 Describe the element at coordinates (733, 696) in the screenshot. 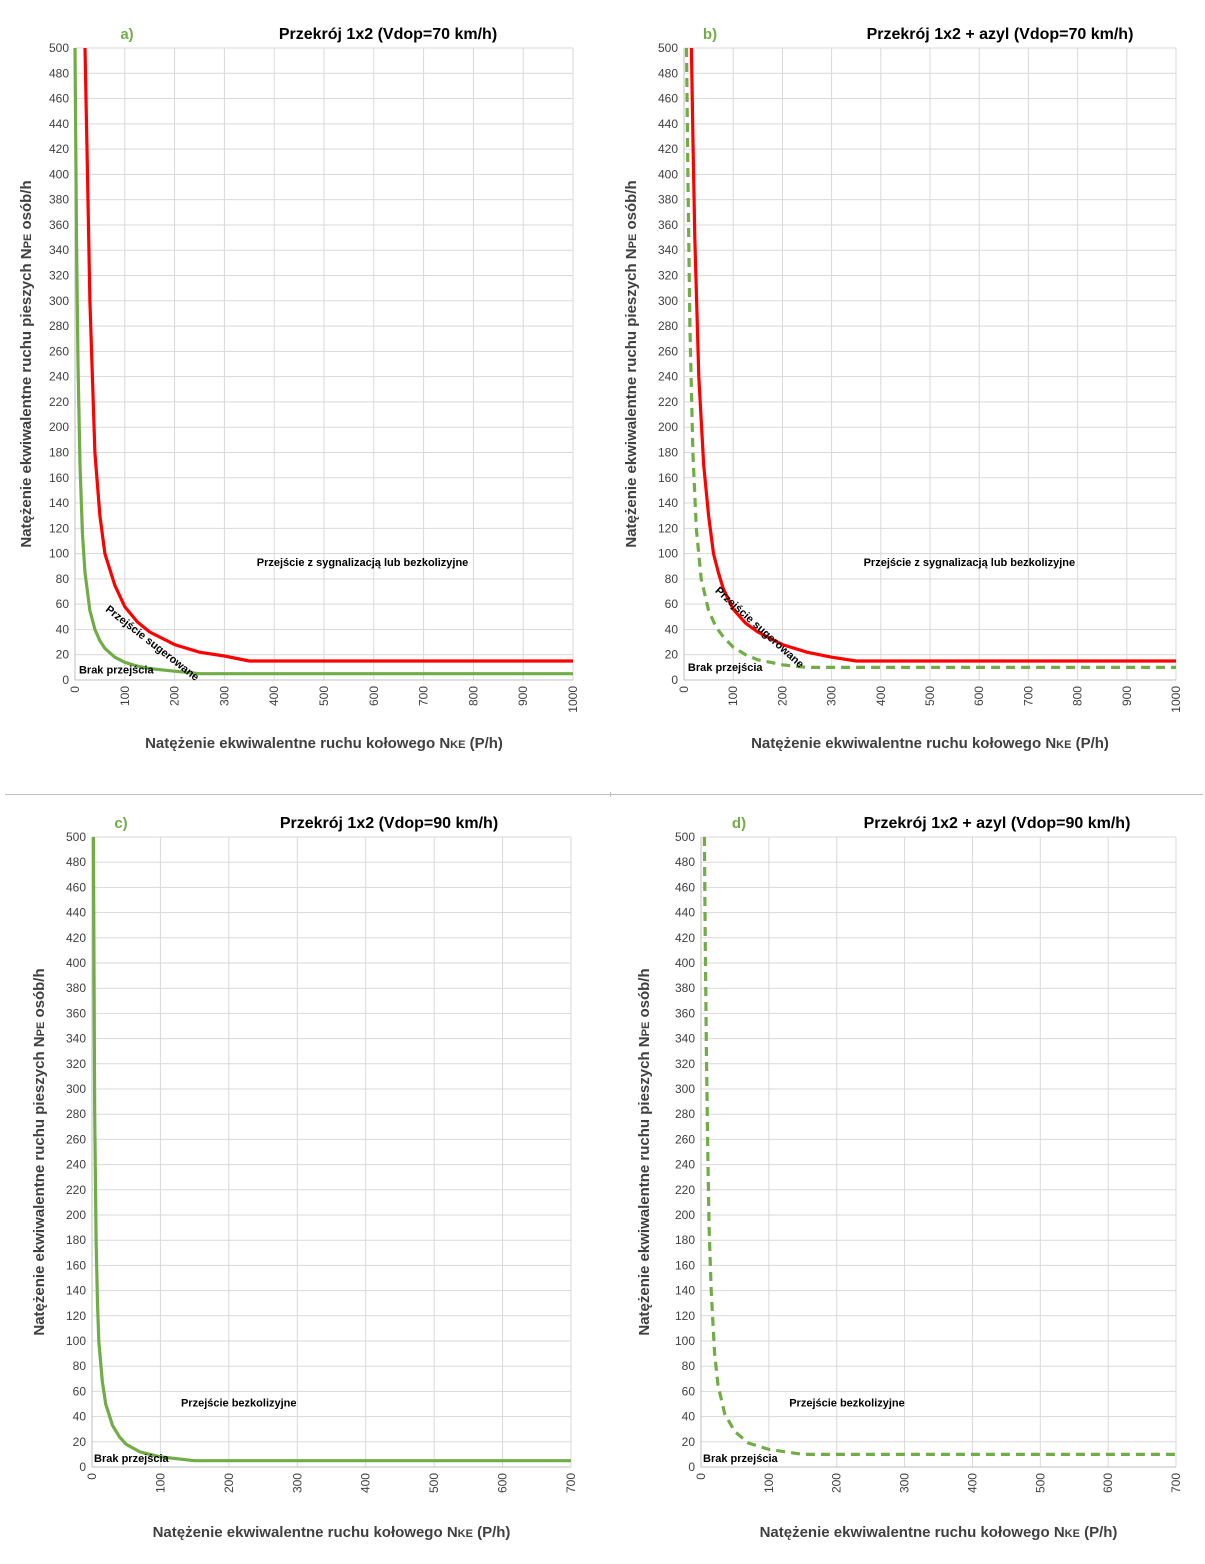

I see `x-tick-label: 100` at that location.